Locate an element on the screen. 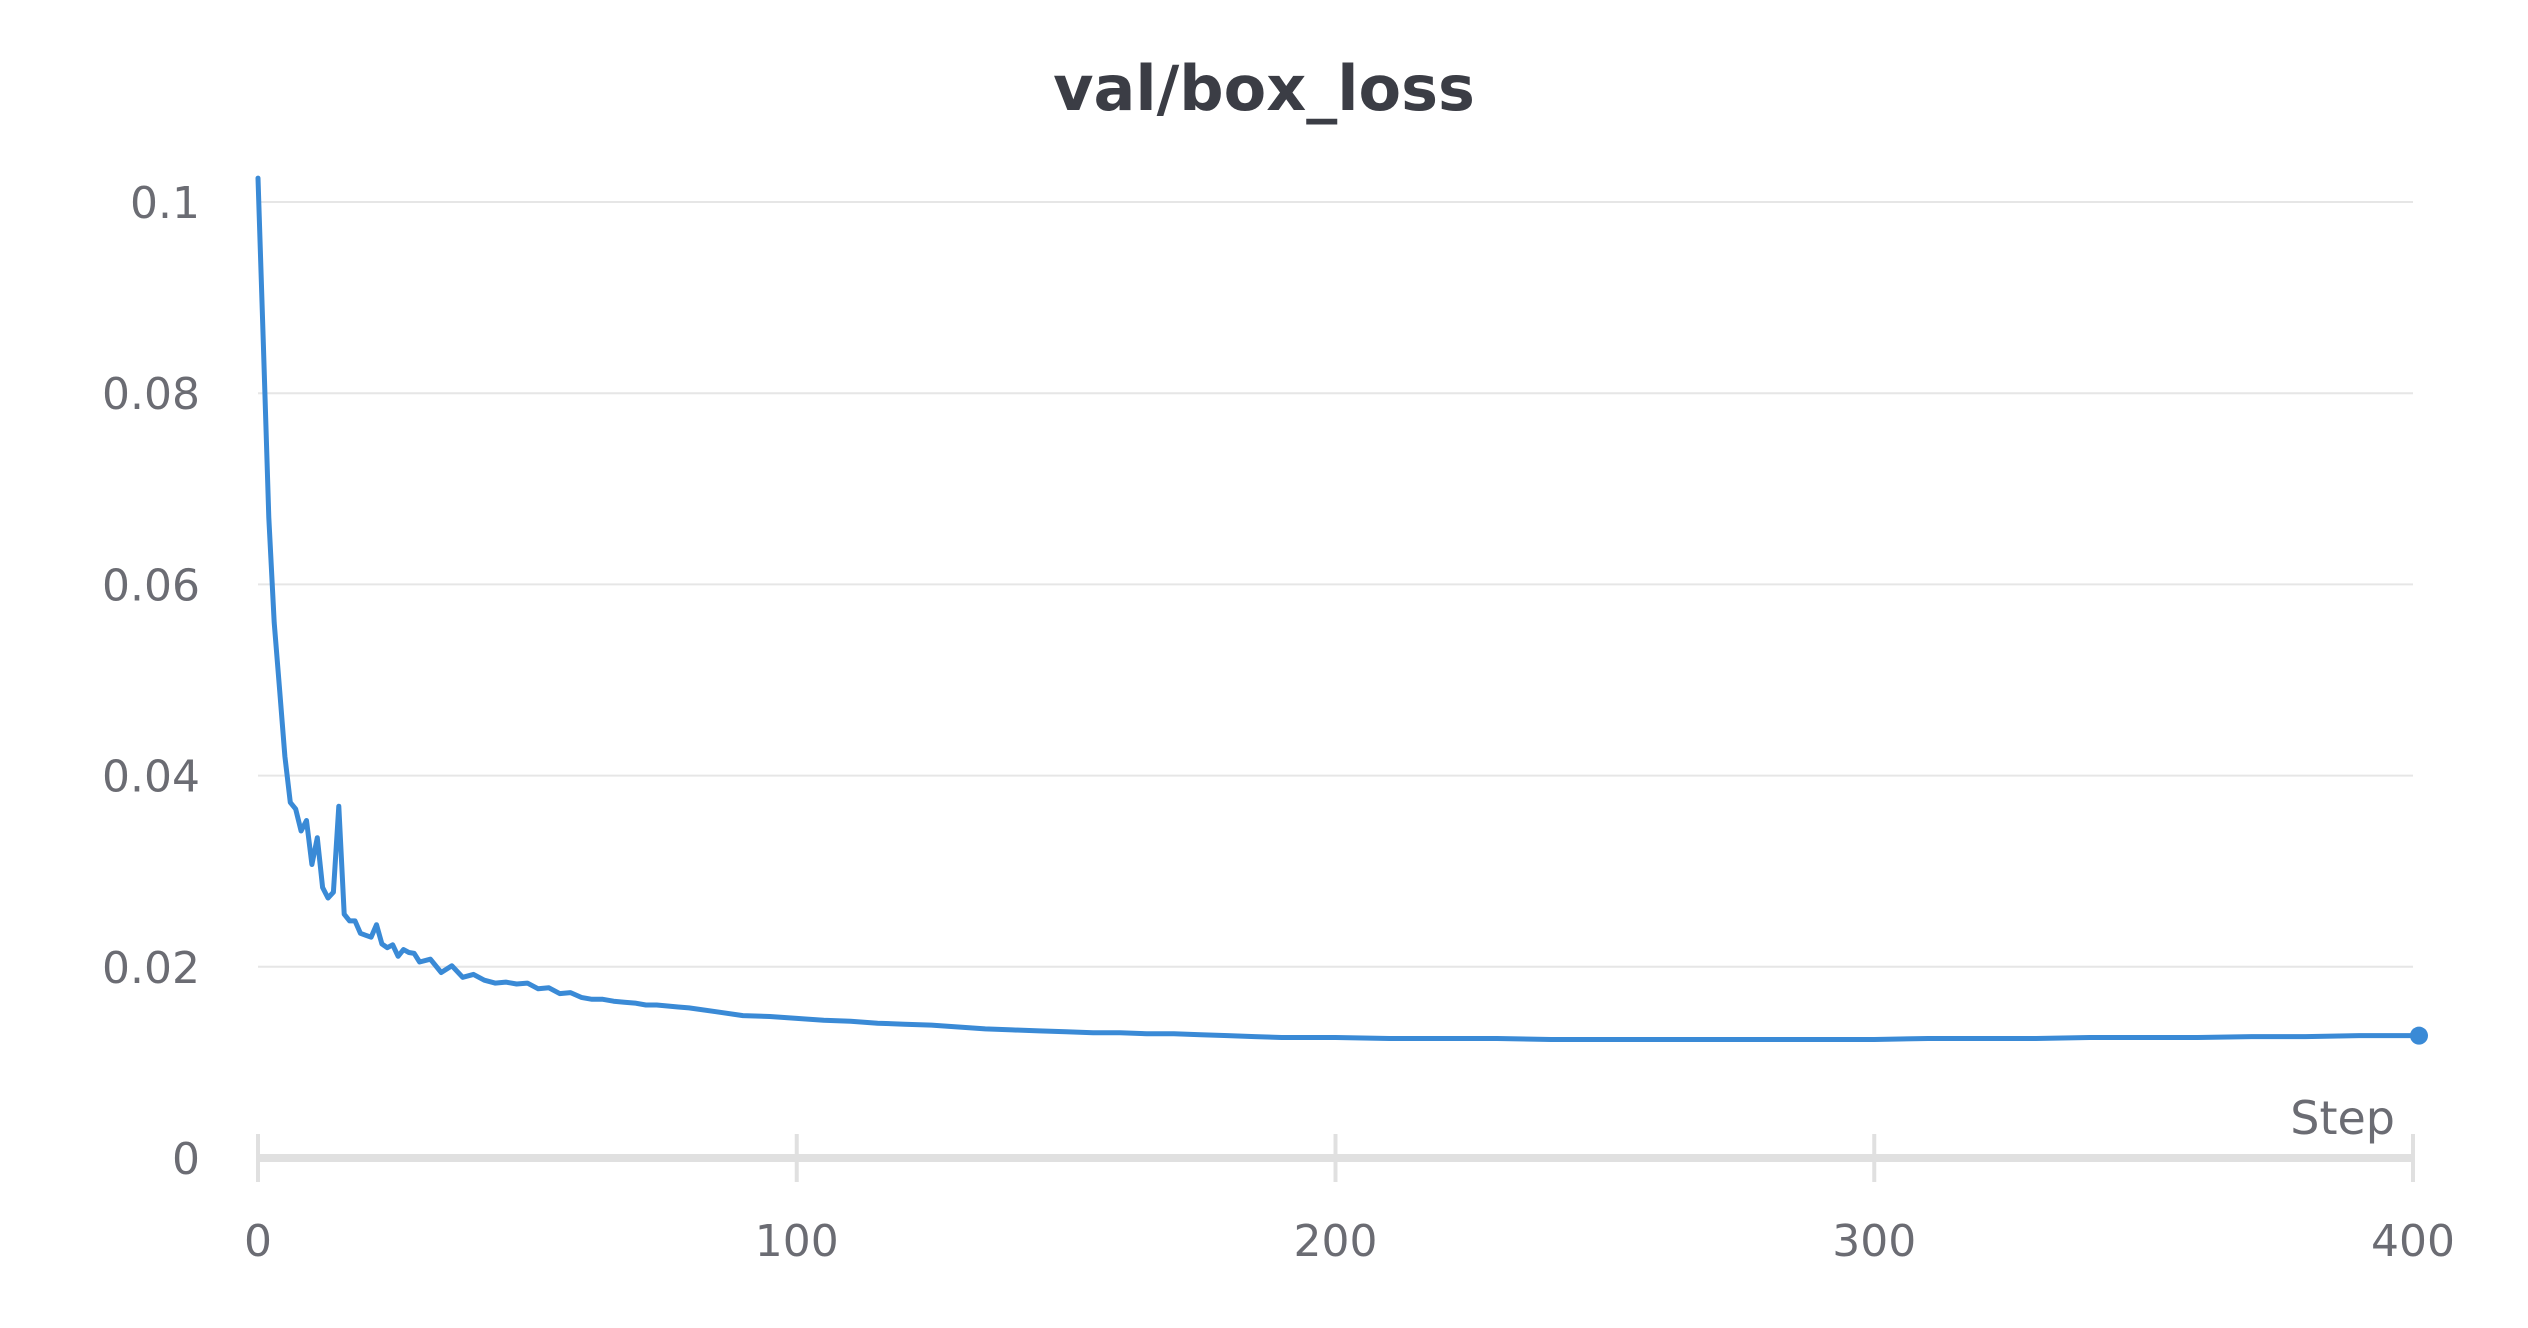 This screenshot has height=1328, width=2528. x-tick-label: 400 is located at coordinates (2413, 1241).